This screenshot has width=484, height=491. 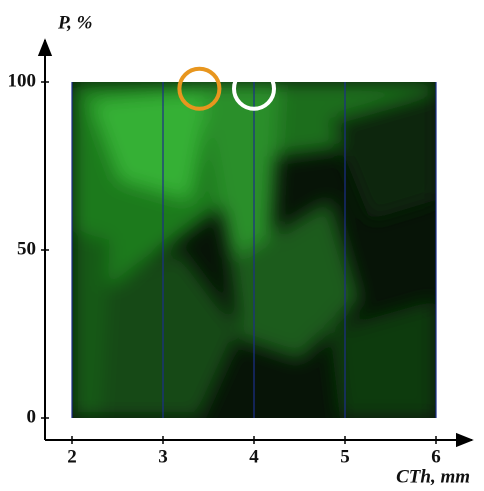 What do you see at coordinates (163, 456) in the screenshot?
I see `x-tick-label: 3` at bounding box center [163, 456].